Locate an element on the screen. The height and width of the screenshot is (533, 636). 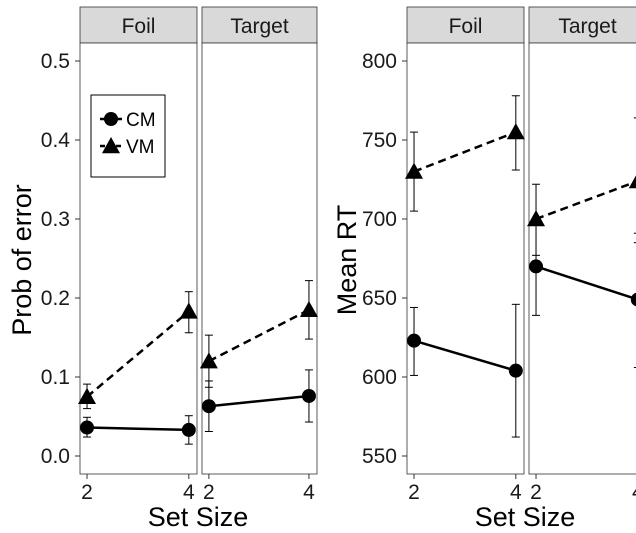
legend-label: VM is located at coordinates (140, 147).